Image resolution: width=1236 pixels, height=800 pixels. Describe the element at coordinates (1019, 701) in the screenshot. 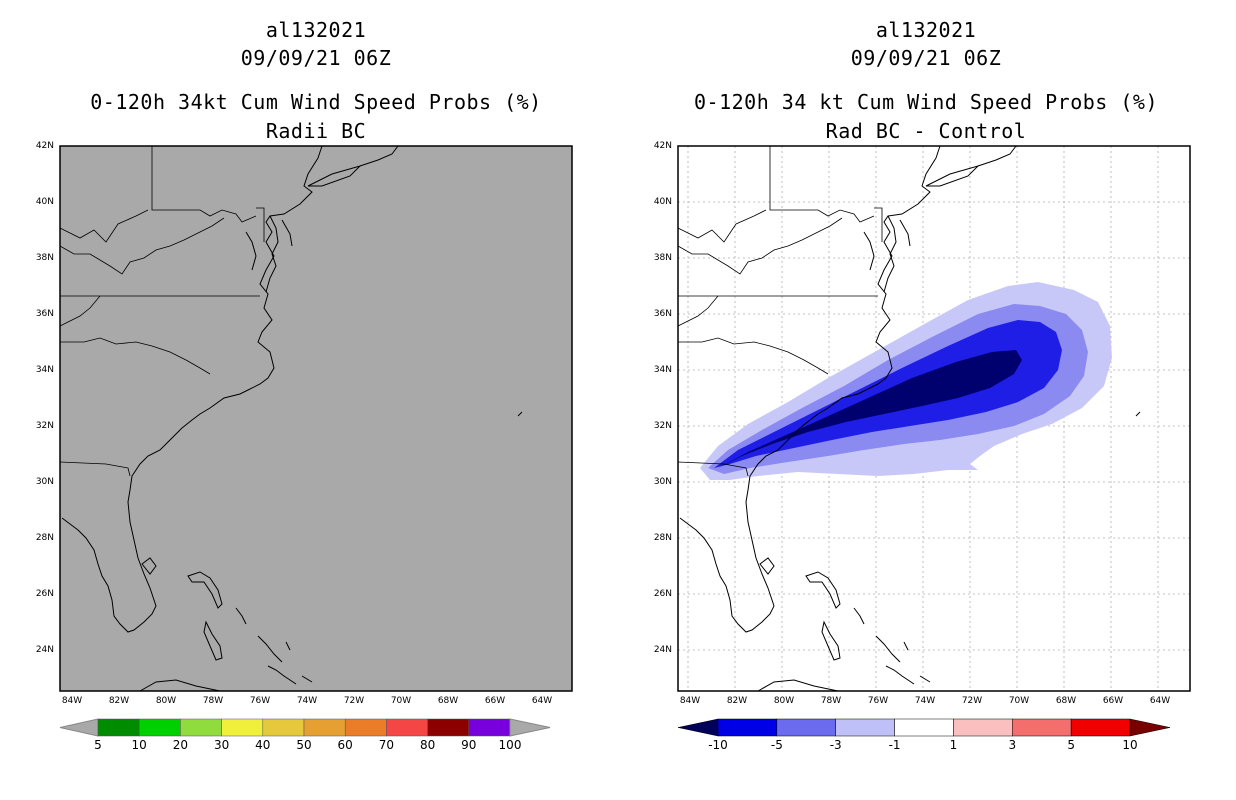

I see `right-lon-label-7: 70W` at that location.